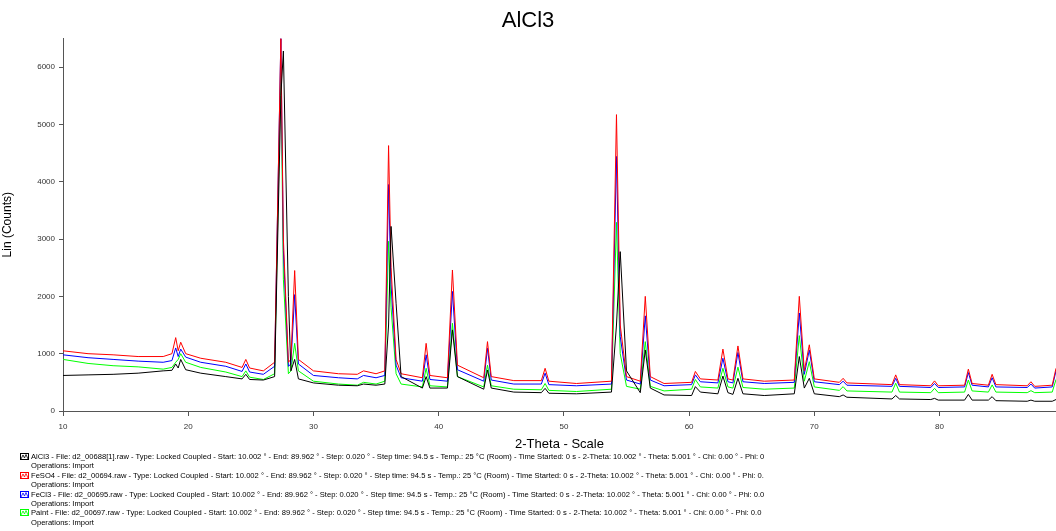  Describe the element at coordinates (46, 239) in the screenshot. I see `y-tick-label: 3000` at that location.